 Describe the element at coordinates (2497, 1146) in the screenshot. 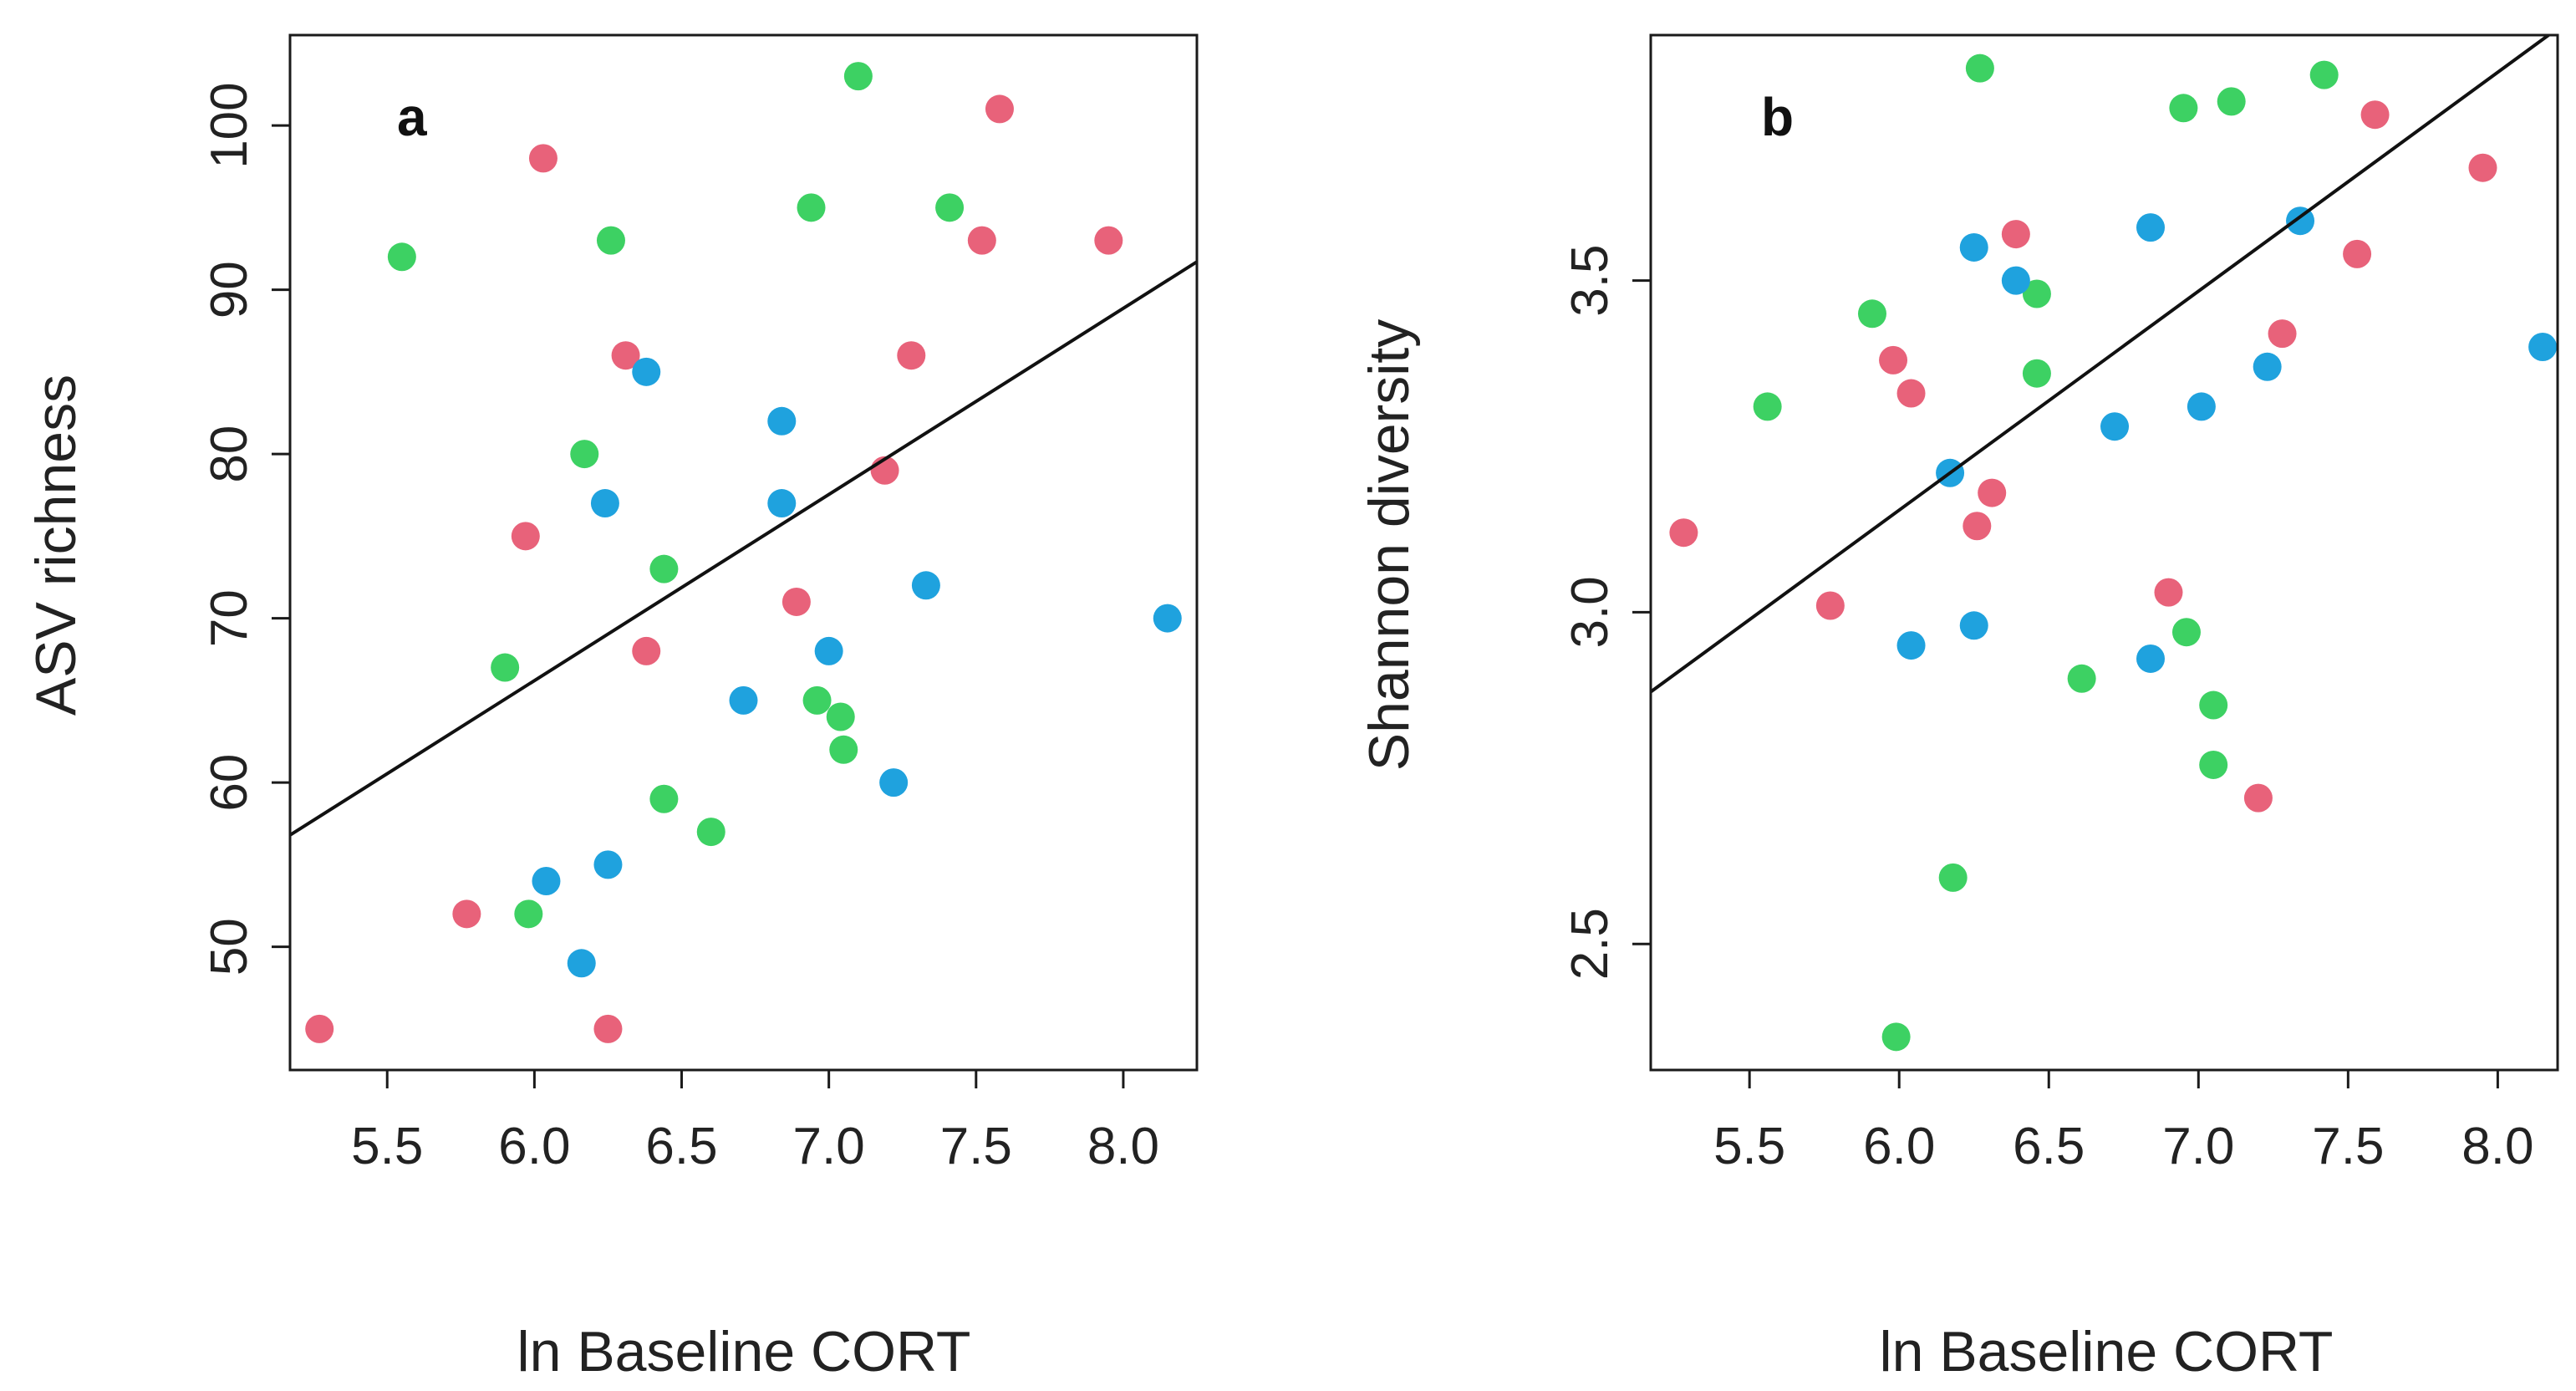

I see `panel-b-x-tick-label: 8.0` at that location.